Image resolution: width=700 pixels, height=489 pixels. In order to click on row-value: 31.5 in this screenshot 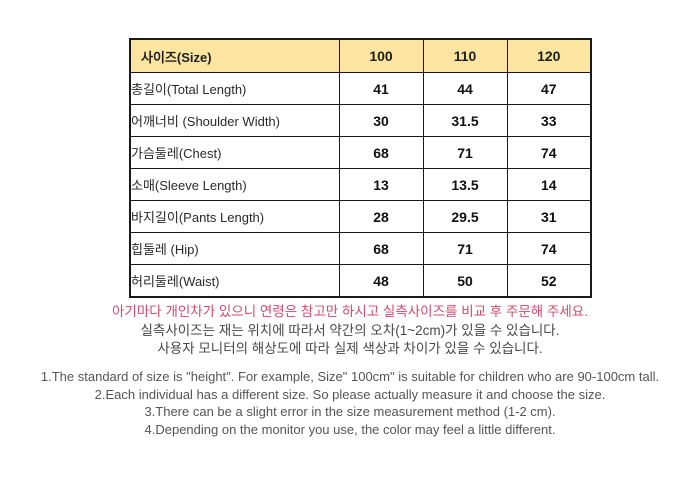, I will do `click(465, 120)`.